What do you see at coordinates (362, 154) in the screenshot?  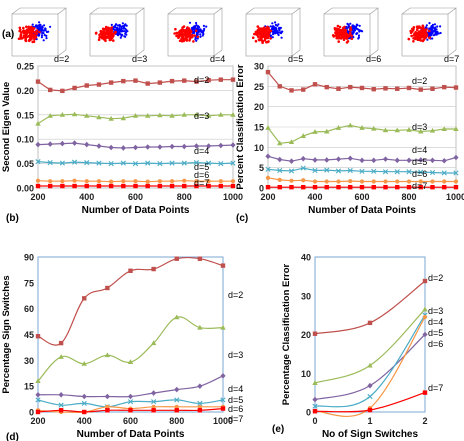 I see `series-d4: d=4` at bounding box center [362, 154].